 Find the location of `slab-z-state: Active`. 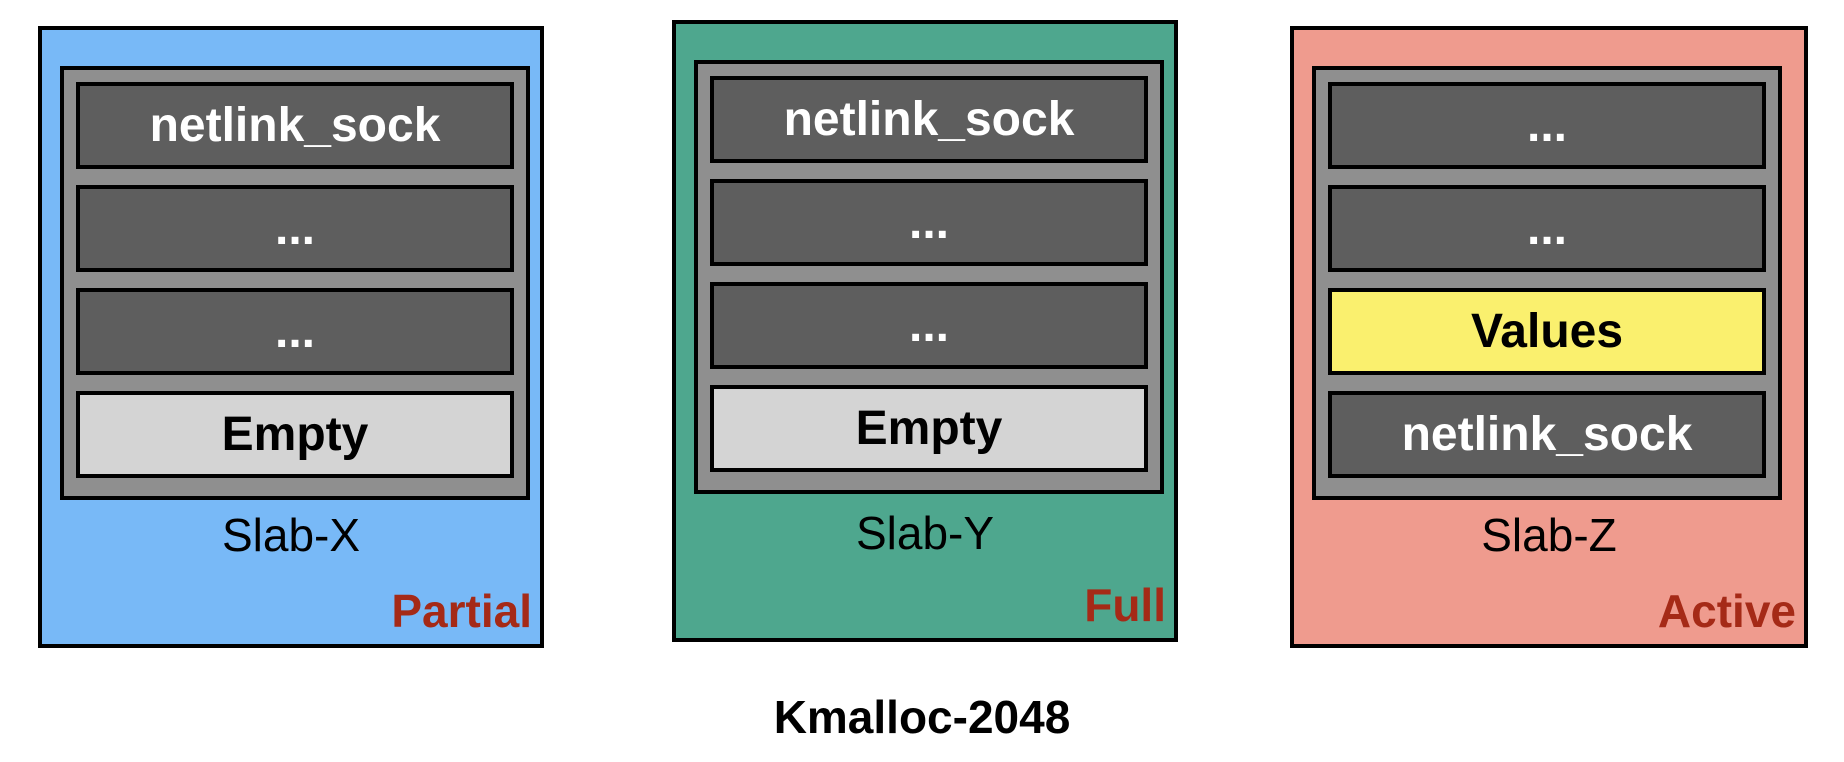

slab-z-state: Active is located at coordinates (1726, 611).